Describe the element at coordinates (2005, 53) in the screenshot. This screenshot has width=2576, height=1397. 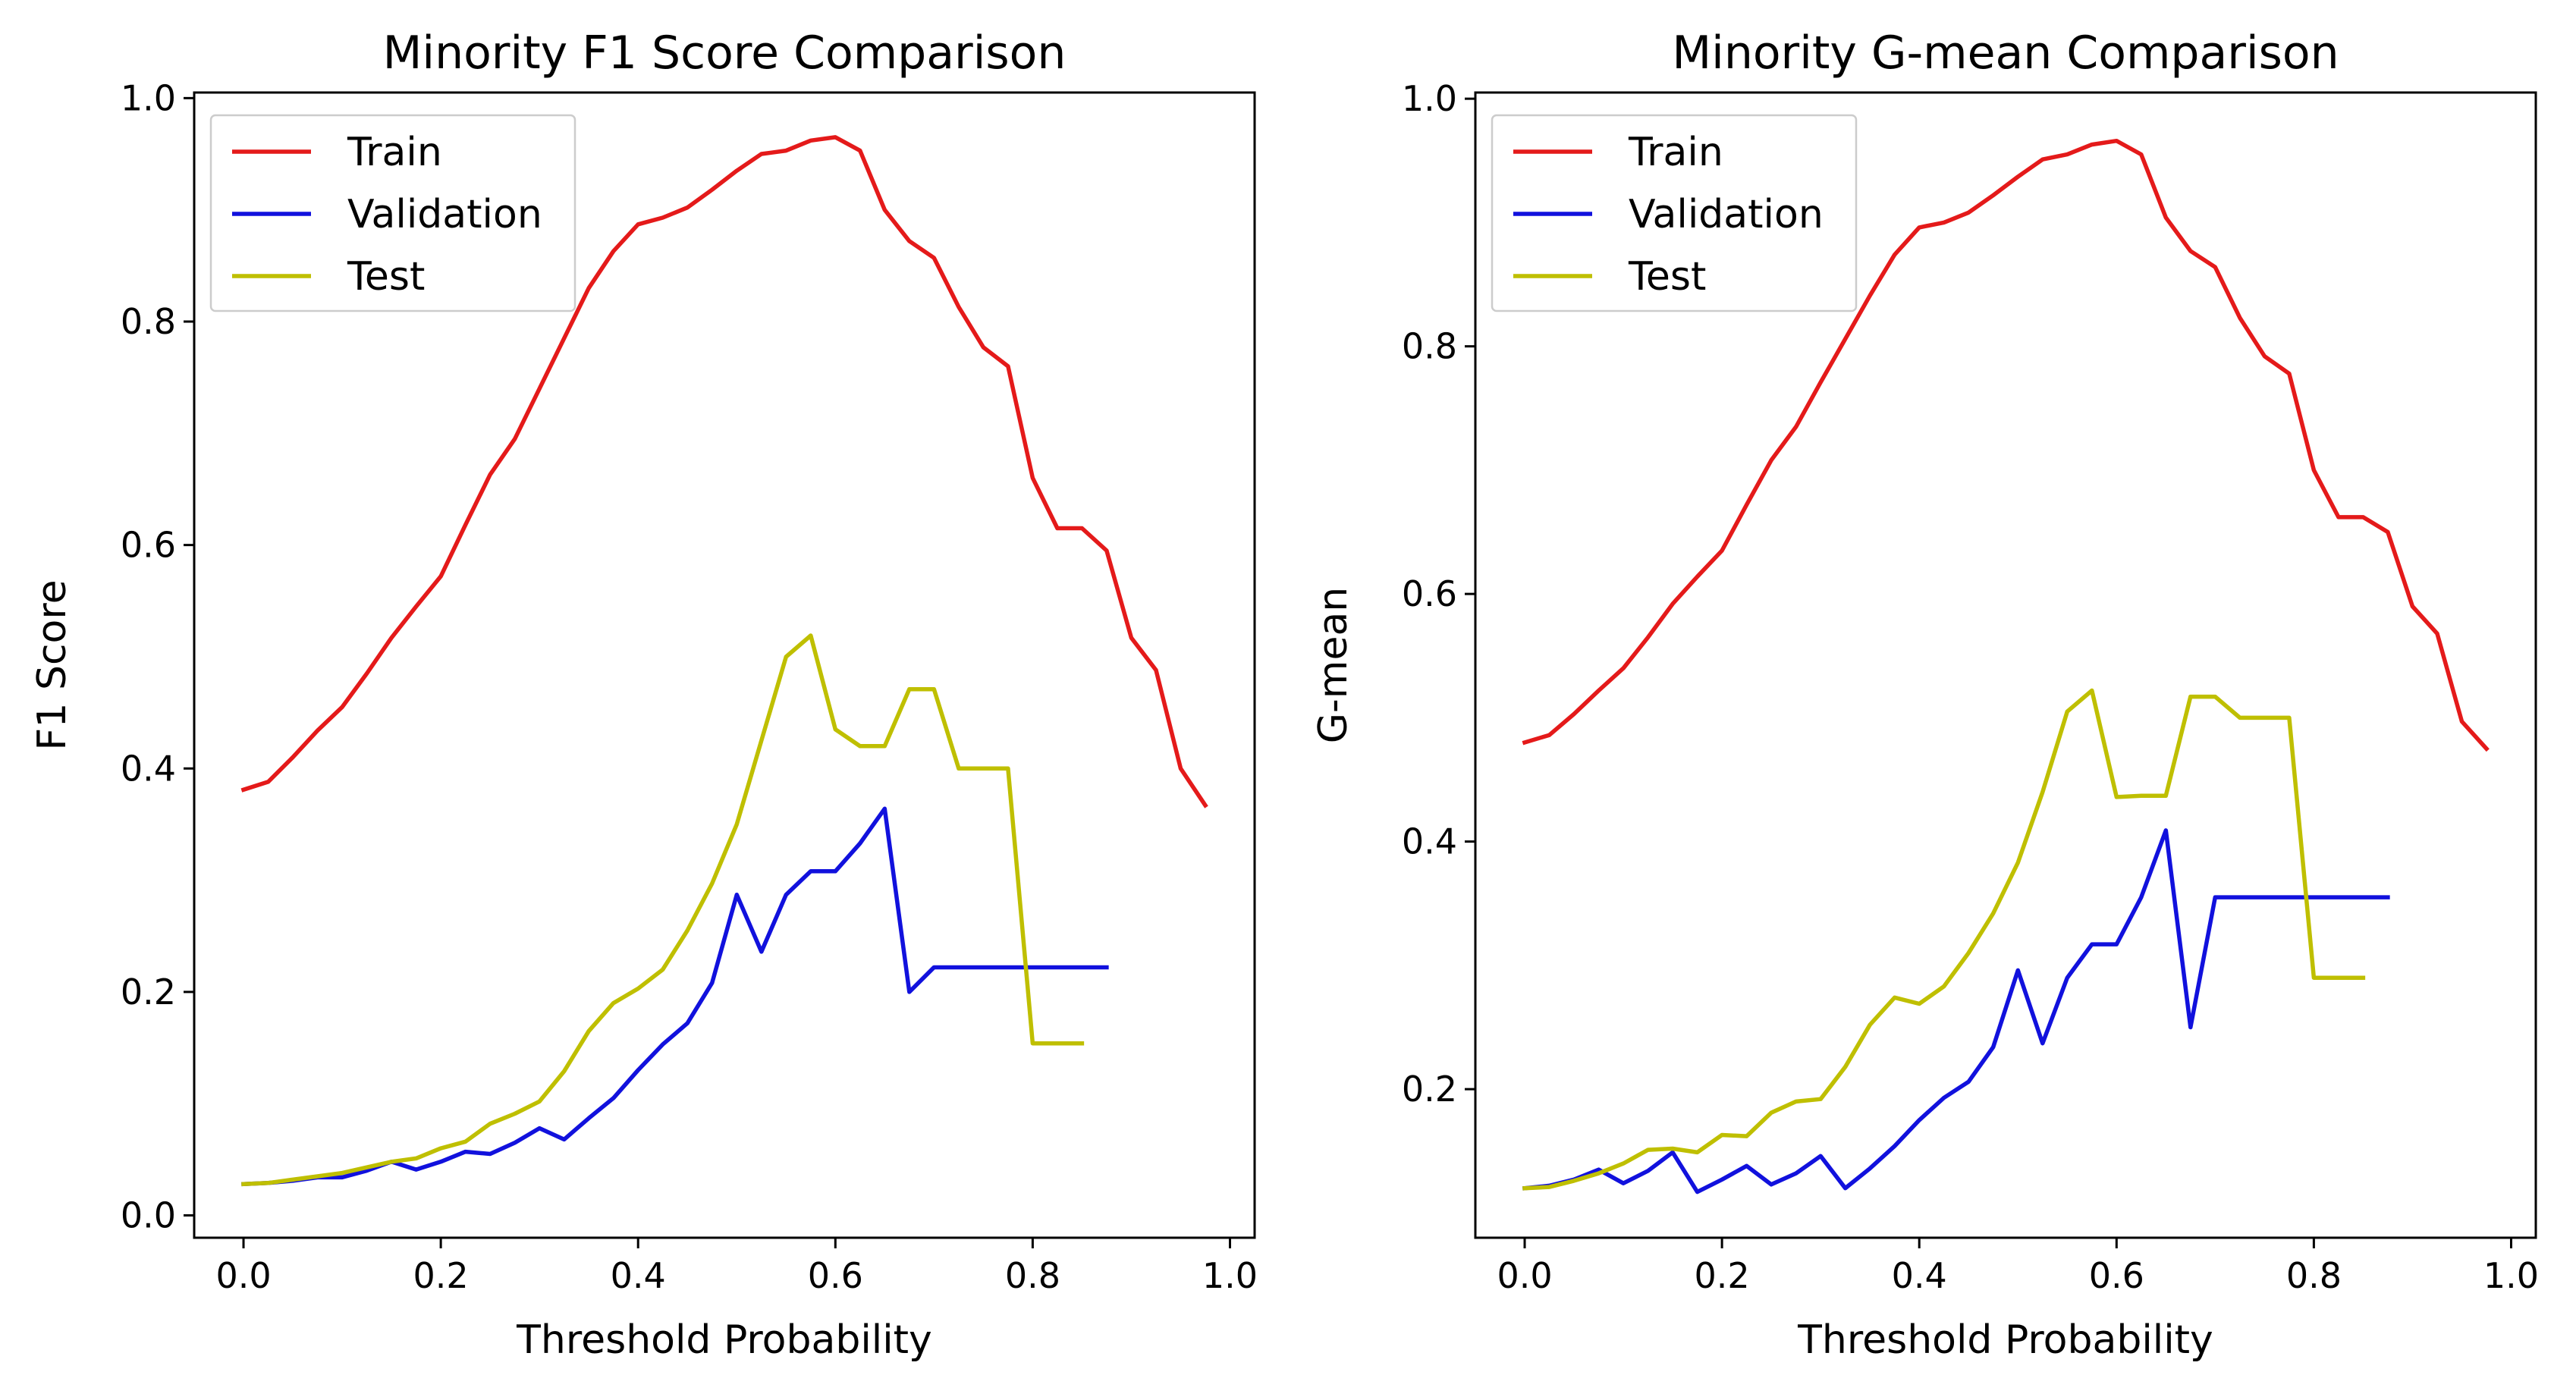
I see `chart-title: Minority G-mean Comparison` at that location.